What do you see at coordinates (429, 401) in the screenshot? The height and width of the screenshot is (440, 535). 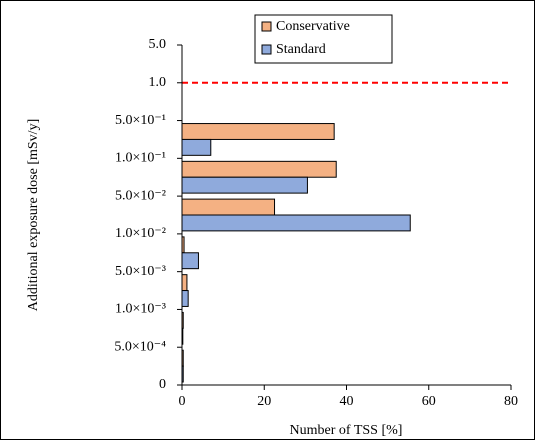 I see `x-tick-label: 60` at bounding box center [429, 401].